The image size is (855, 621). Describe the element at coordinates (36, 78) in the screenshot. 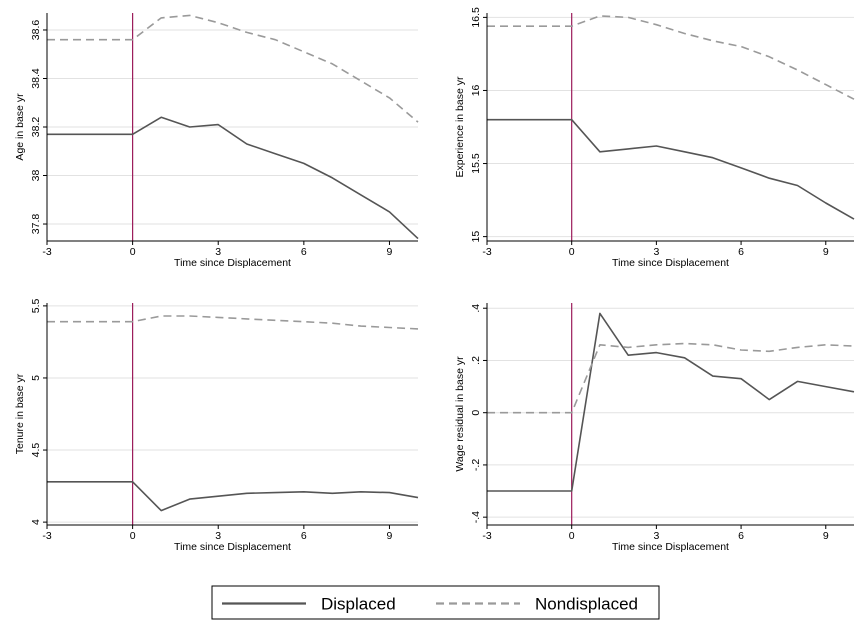

I see `y-tick-label: 38.4` at that location.